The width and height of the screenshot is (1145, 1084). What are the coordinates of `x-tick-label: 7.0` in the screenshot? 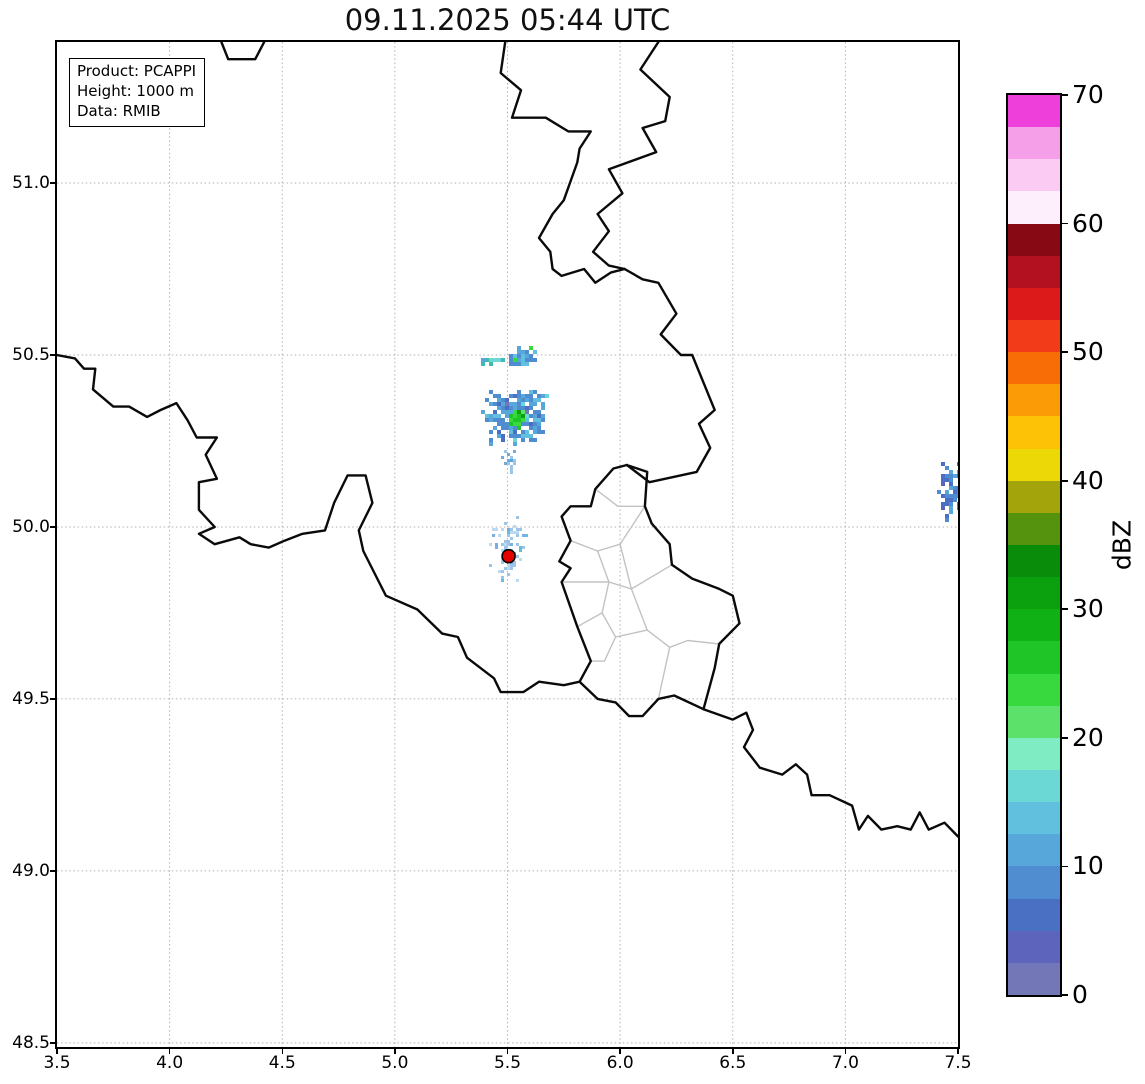 It's located at (845, 1063).